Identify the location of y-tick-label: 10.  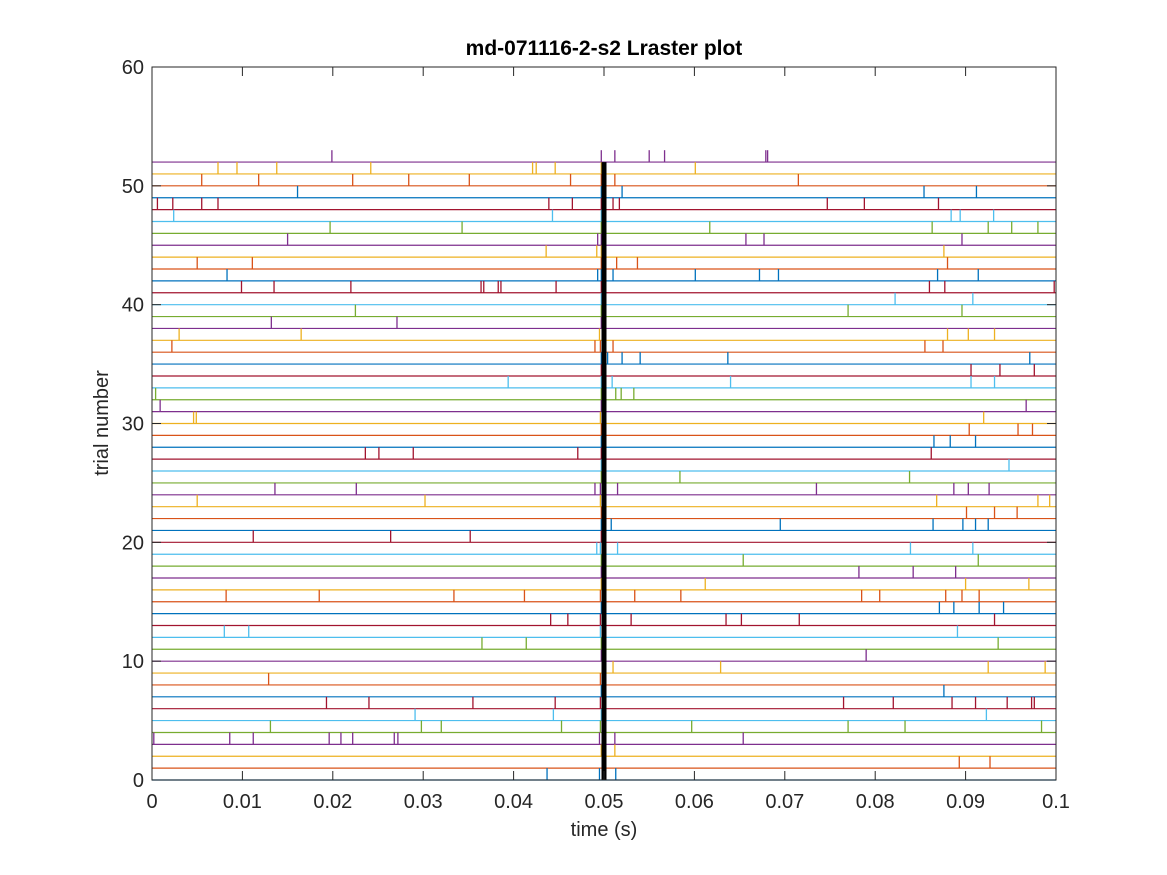
(133, 662).